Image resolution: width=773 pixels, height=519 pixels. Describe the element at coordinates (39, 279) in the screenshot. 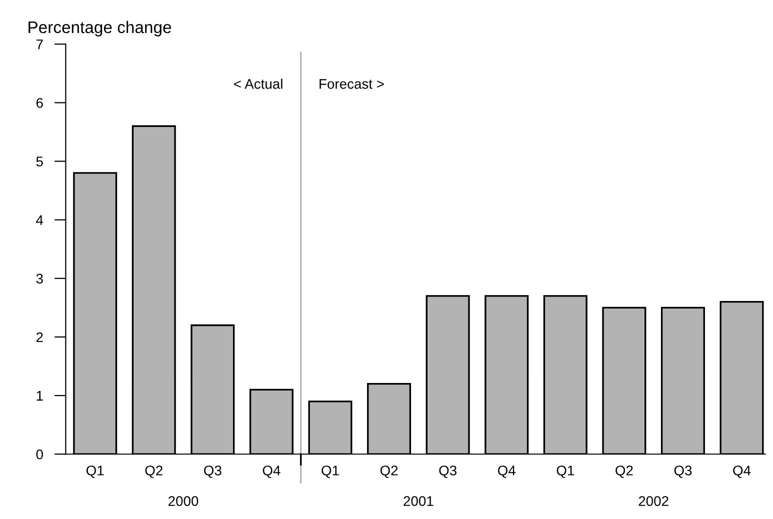

I see `y-tick-label: 3` at that location.